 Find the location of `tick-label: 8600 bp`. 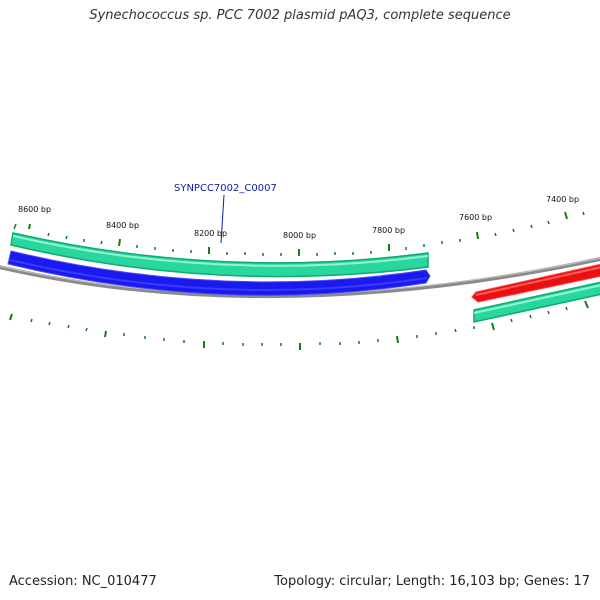

tick-label: 8600 bp is located at coordinates (34, 209).